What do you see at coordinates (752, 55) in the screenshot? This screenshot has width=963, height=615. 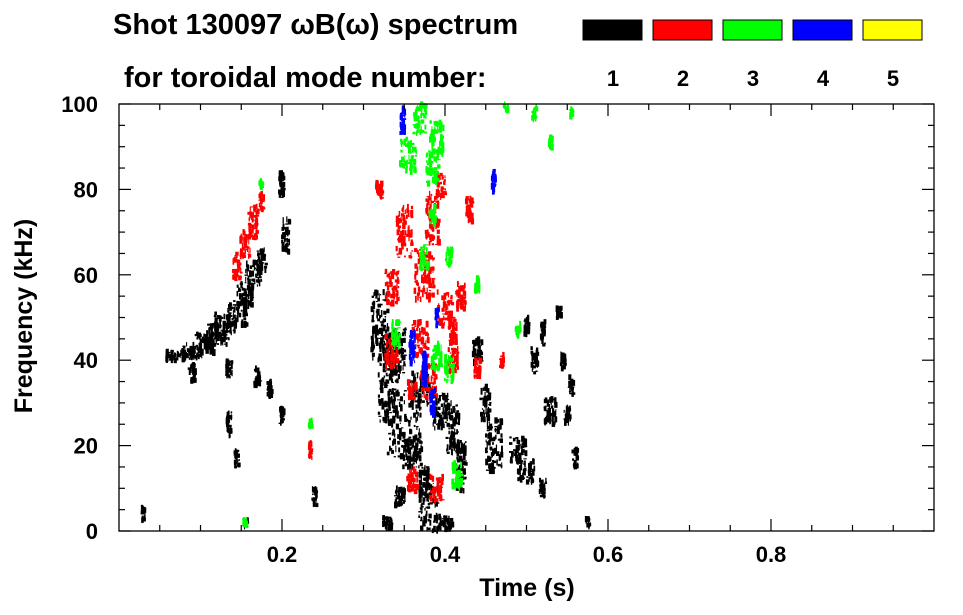 I see `legend: 1 2 3 4 5` at bounding box center [752, 55].